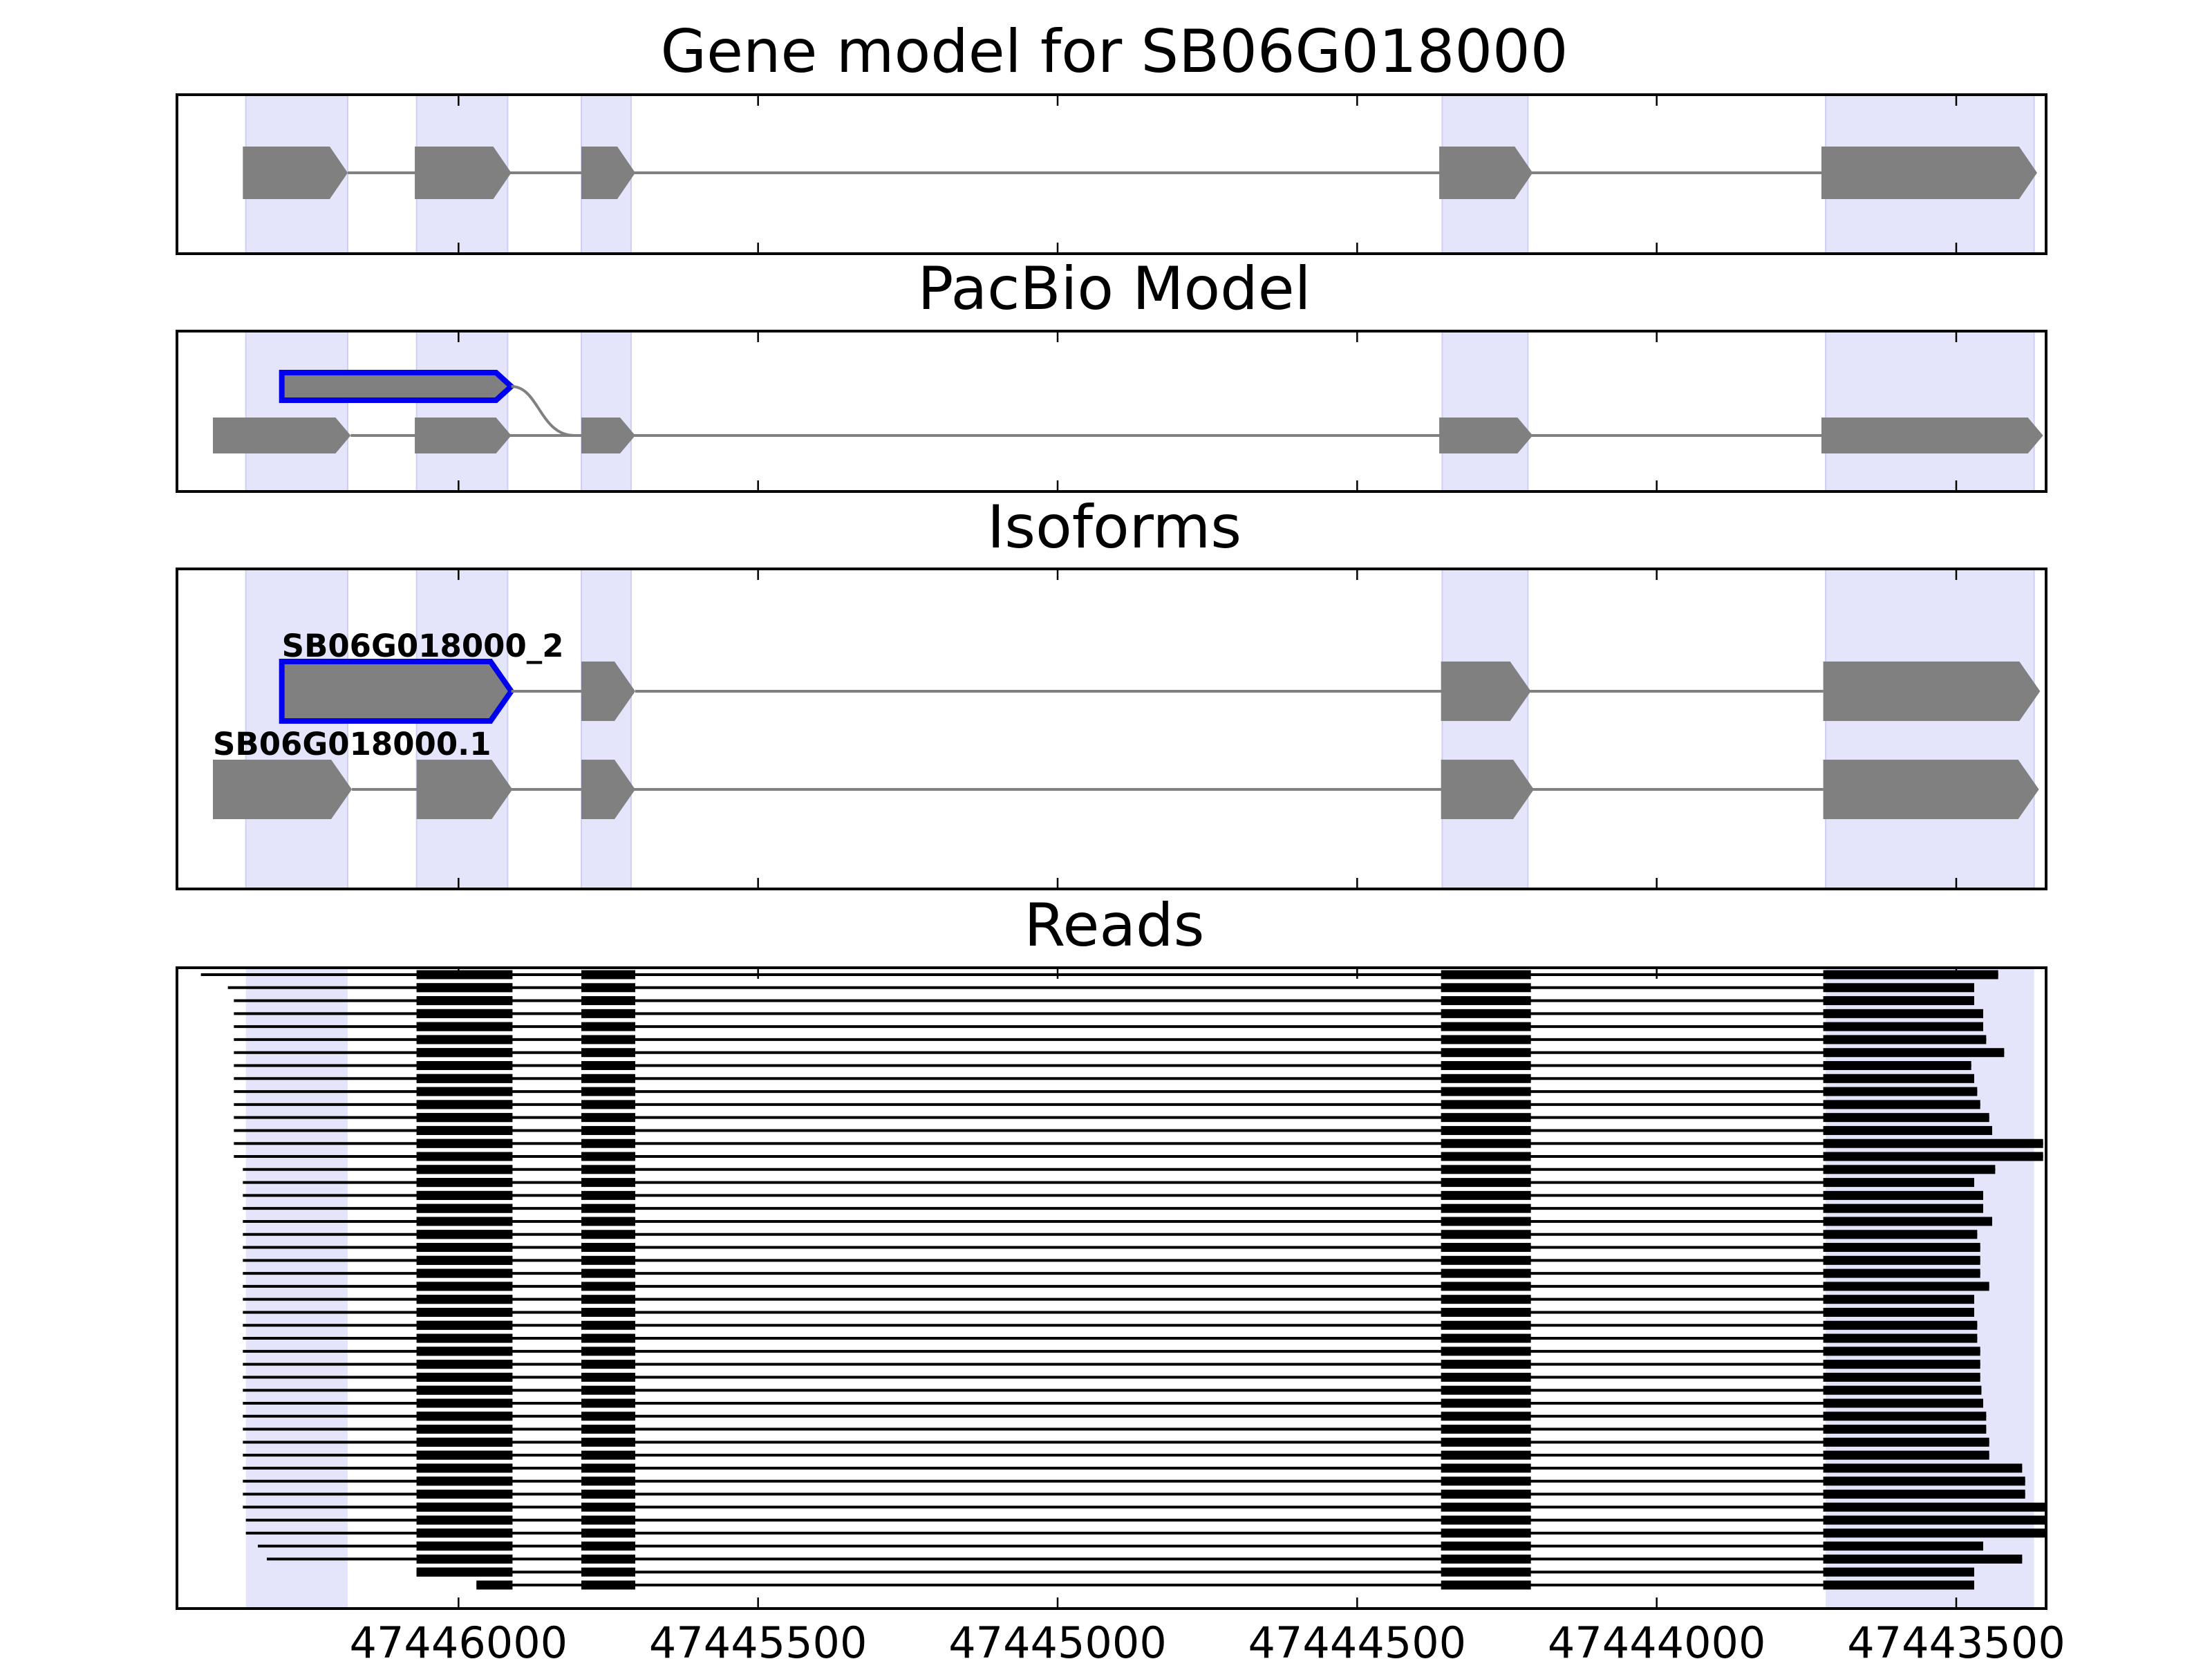 The height and width of the screenshot is (1659, 2212). Describe the element at coordinates (1114, 51) in the screenshot. I see `gene-model-title: Gene model for SB06G018000` at that location.